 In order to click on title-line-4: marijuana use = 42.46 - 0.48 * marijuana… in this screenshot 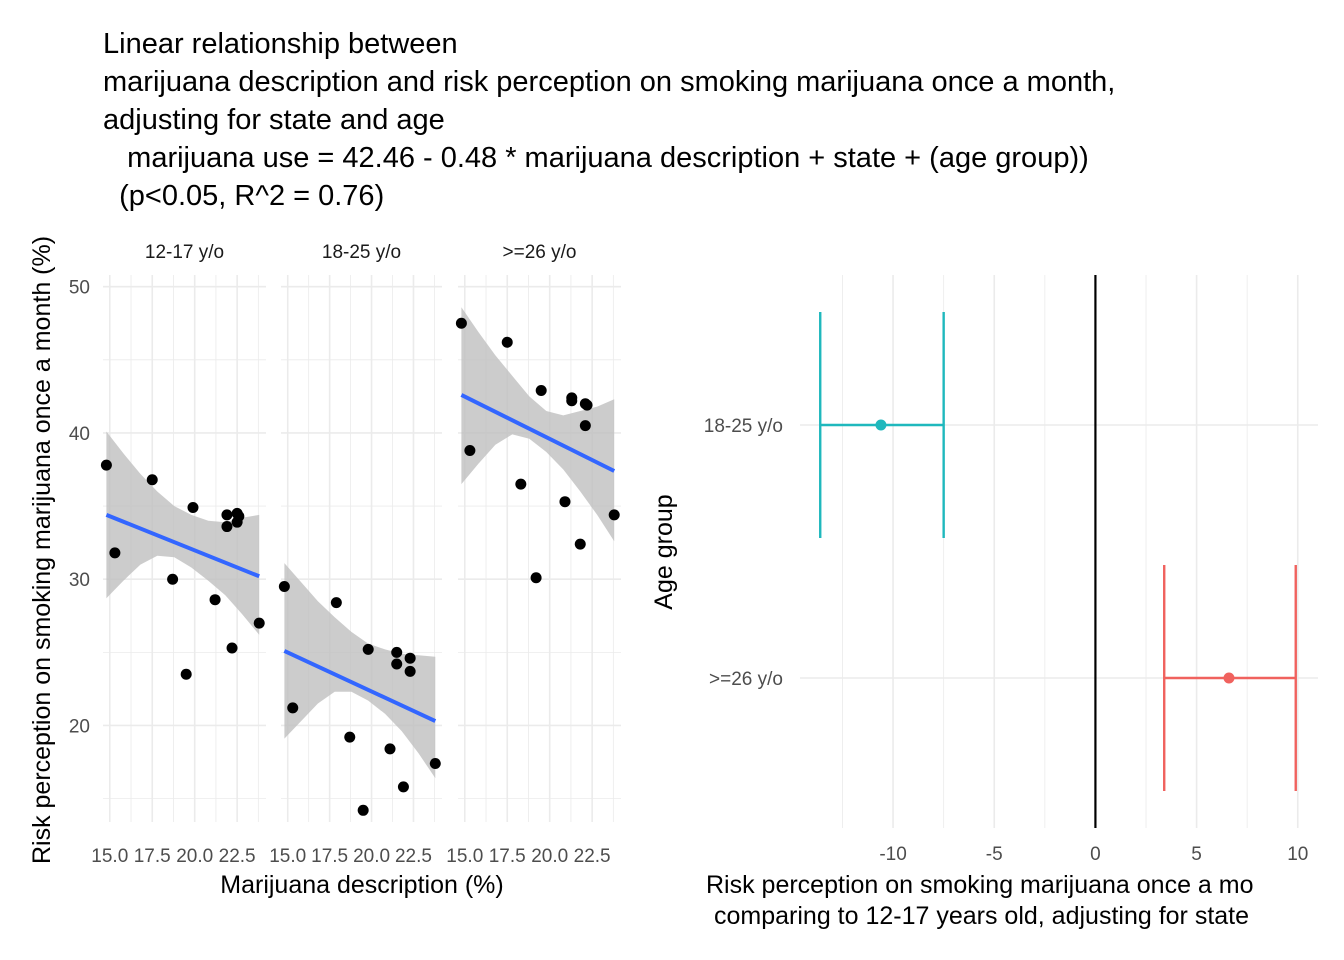, I will do `click(596, 158)`.